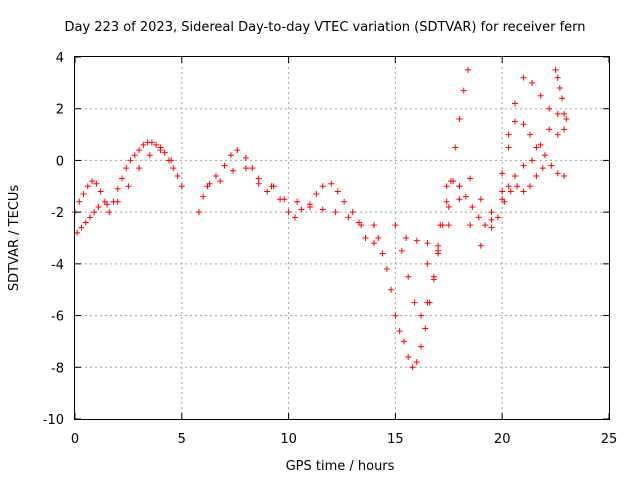 This screenshot has height=480, width=640. I want to click on x-tick-label: 0, so click(75, 439).